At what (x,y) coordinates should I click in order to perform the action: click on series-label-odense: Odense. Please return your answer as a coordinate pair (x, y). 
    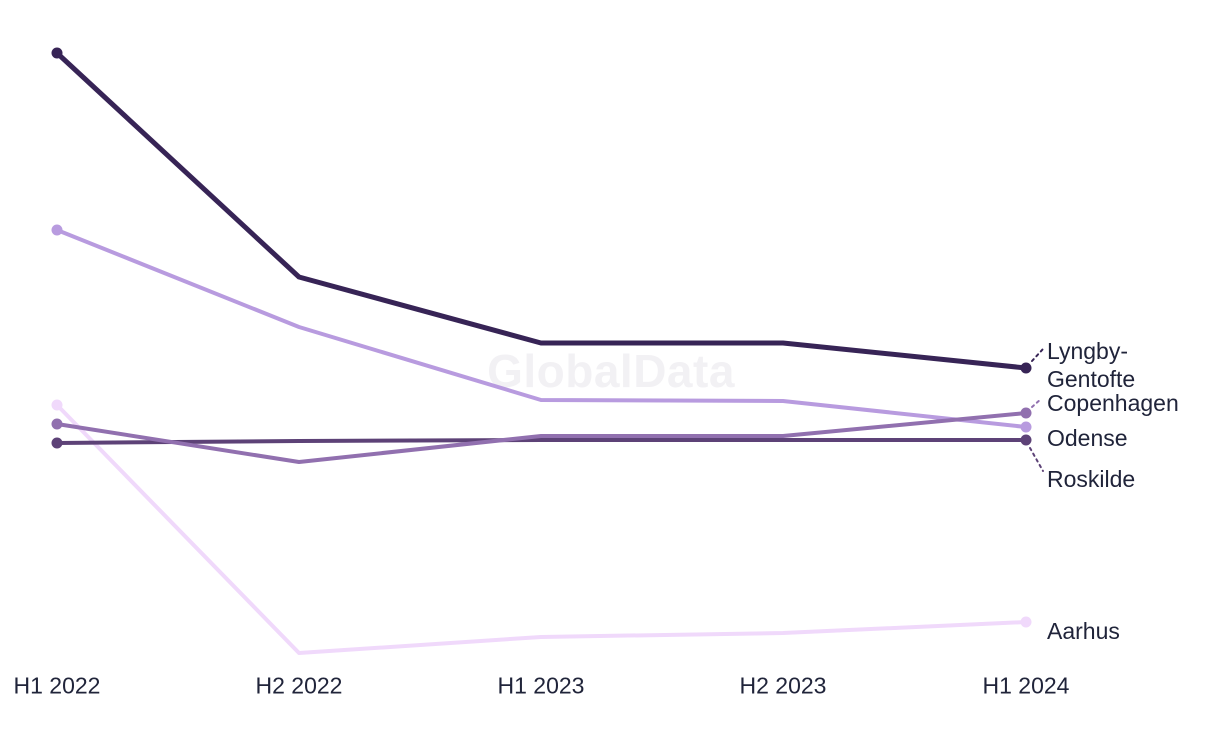
    Looking at the image, I should click on (1087, 438).